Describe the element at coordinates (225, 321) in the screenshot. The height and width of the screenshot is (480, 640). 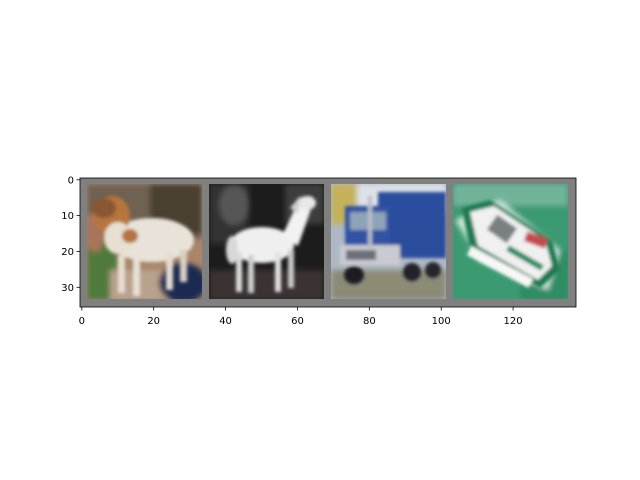
I see `x-tick-label: 40` at that location.